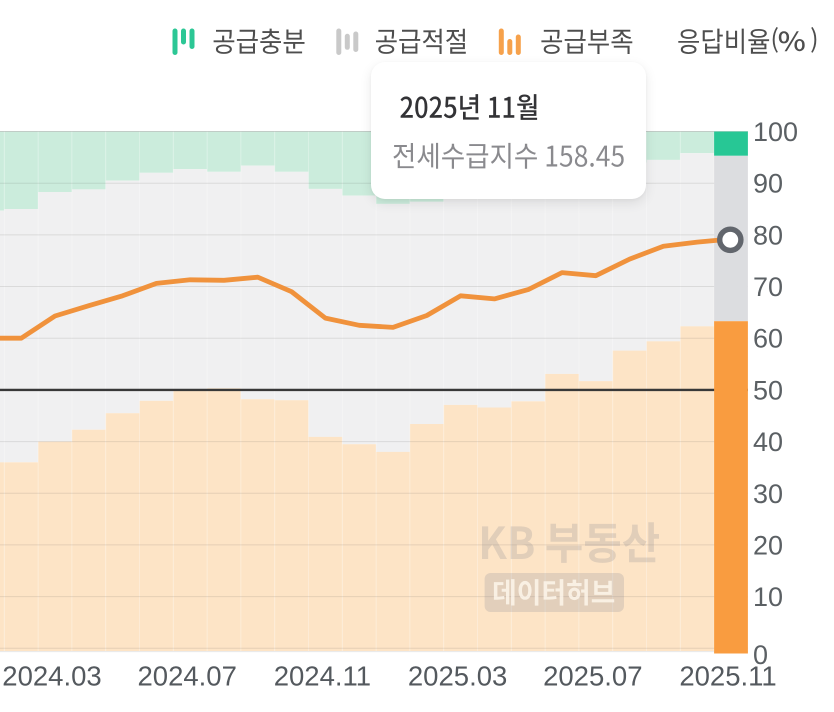 This screenshot has width=834, height=712. I want to click on svg-text: 60, so click(768, 339).